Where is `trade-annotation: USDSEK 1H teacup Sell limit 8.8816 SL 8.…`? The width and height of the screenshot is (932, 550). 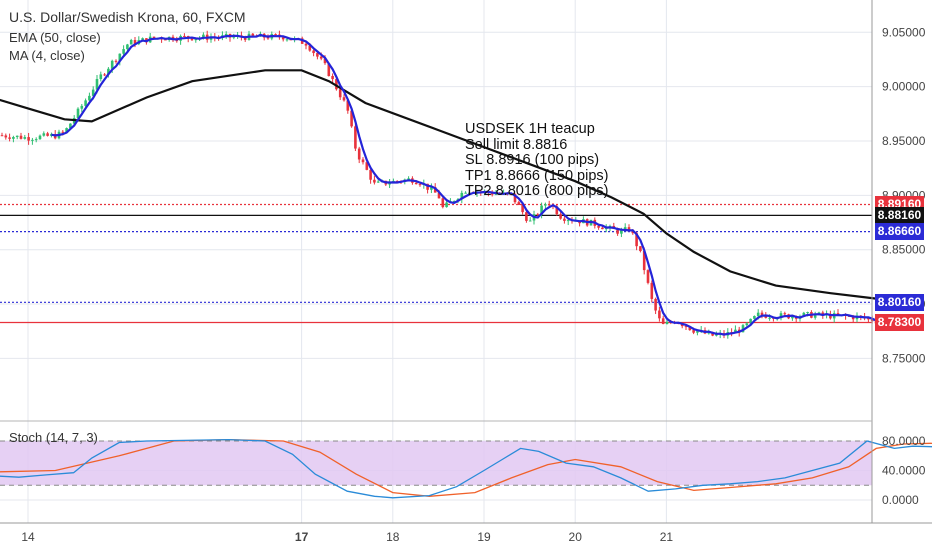 trade-annotation: USDSEK 1H teacup Sell limit 8.8816 SL 8.… is located at coordinates (537, 160).